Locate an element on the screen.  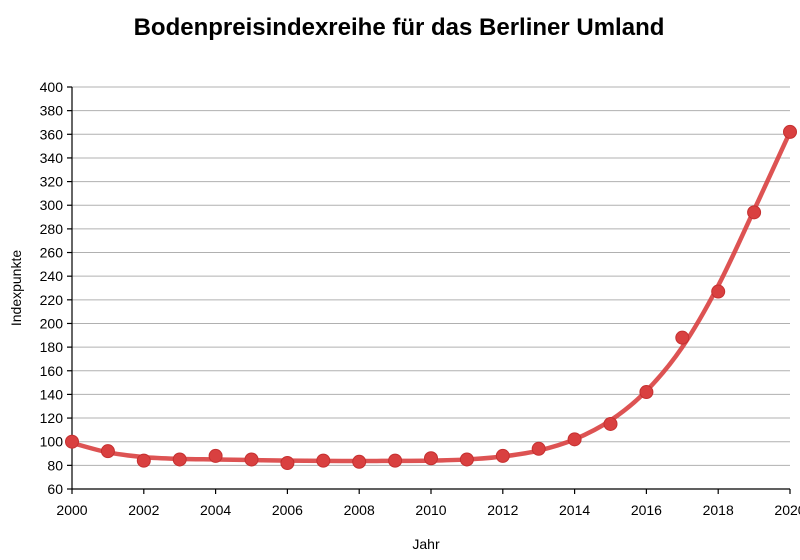
data-point-2019 is located at coordinates (754, 212).